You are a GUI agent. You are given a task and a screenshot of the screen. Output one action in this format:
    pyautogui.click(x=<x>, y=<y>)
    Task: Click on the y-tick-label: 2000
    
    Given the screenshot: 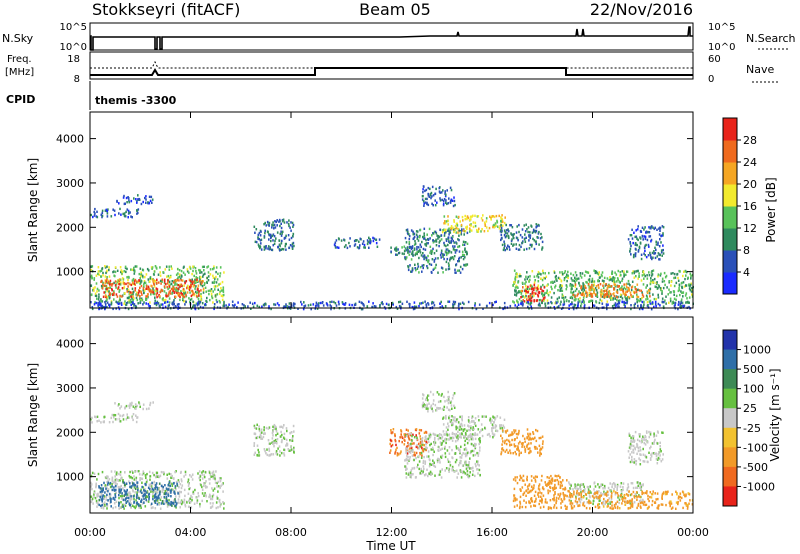 What is the action you would take?
    pyautogui.click(x=70, y=227)
    